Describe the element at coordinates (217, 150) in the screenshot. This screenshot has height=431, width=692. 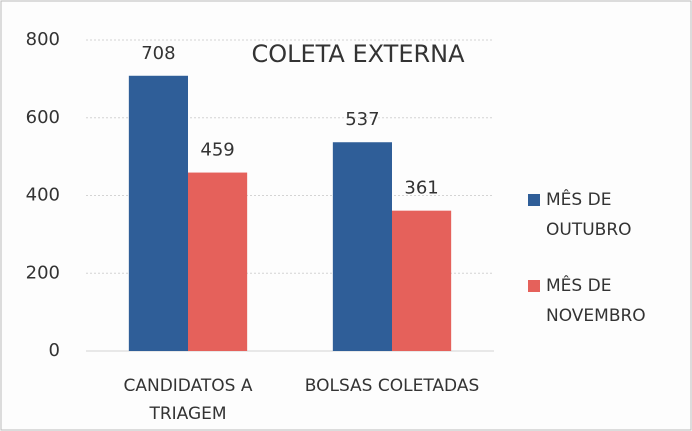
I see `value-label: 459` at that location.